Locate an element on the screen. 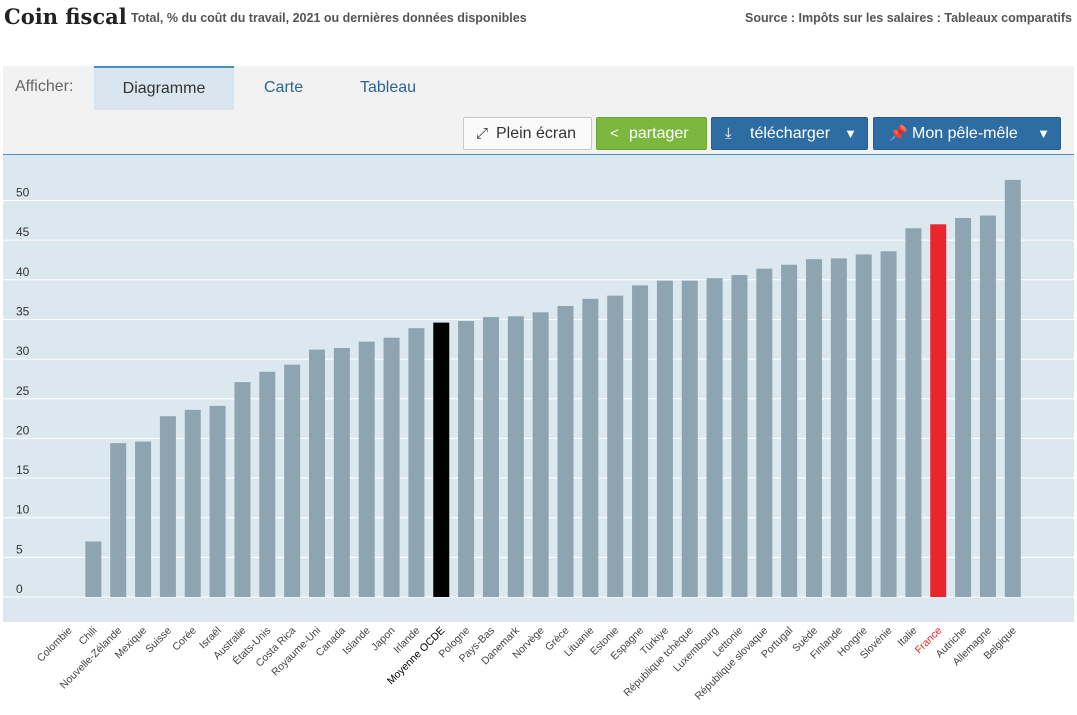 Image resolution: width=1077 pixels, height=715 pixels. y-tick-label-25: 25 is located at coordinates (23, 391).